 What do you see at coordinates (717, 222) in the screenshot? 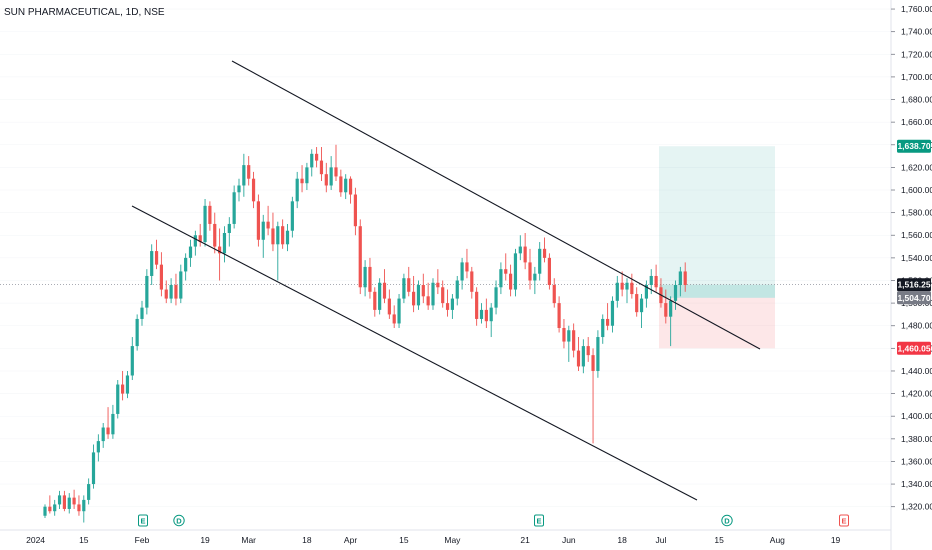
I see `target-zone` at bounding box center [717, 222].